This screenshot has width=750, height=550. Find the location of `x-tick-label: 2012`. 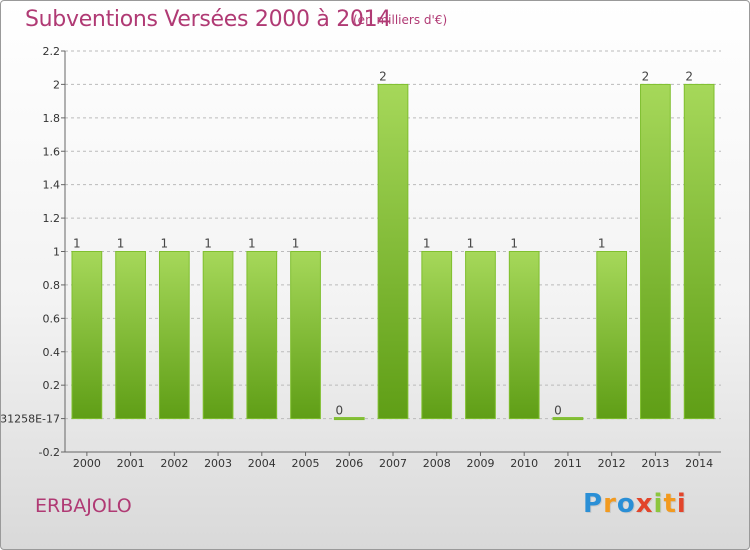

x-tick-label: 2012 is located at coordinates (612, 463).